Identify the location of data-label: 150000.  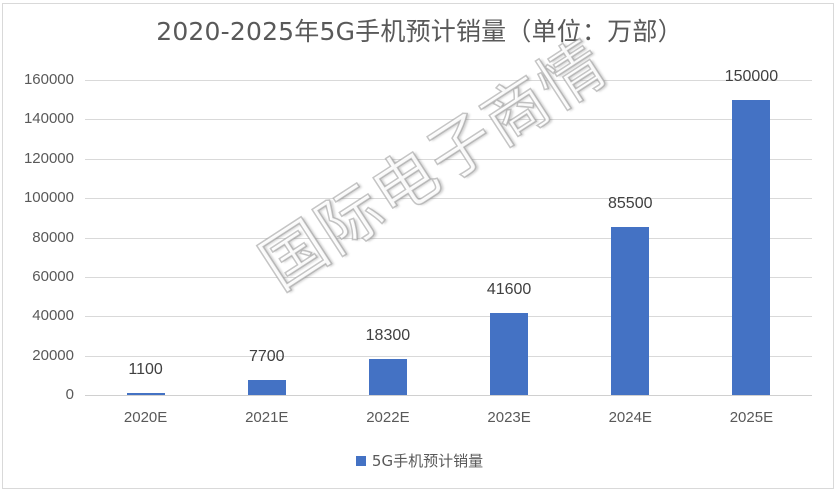
(751, 76).